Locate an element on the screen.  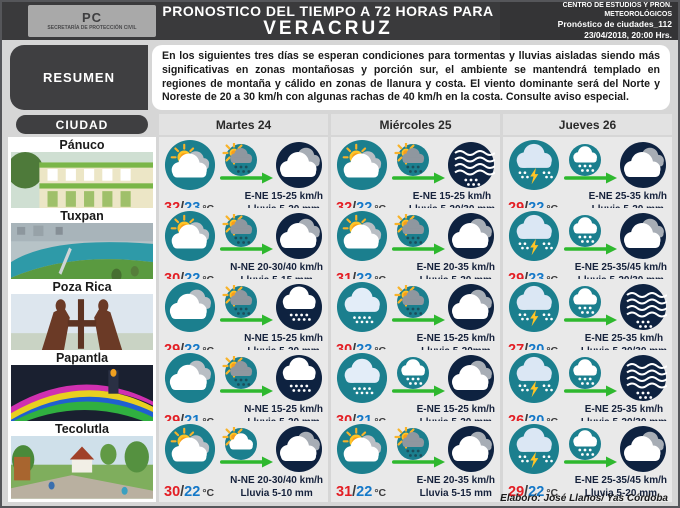
temp-max: 31 is located at coordinates (344, 492).